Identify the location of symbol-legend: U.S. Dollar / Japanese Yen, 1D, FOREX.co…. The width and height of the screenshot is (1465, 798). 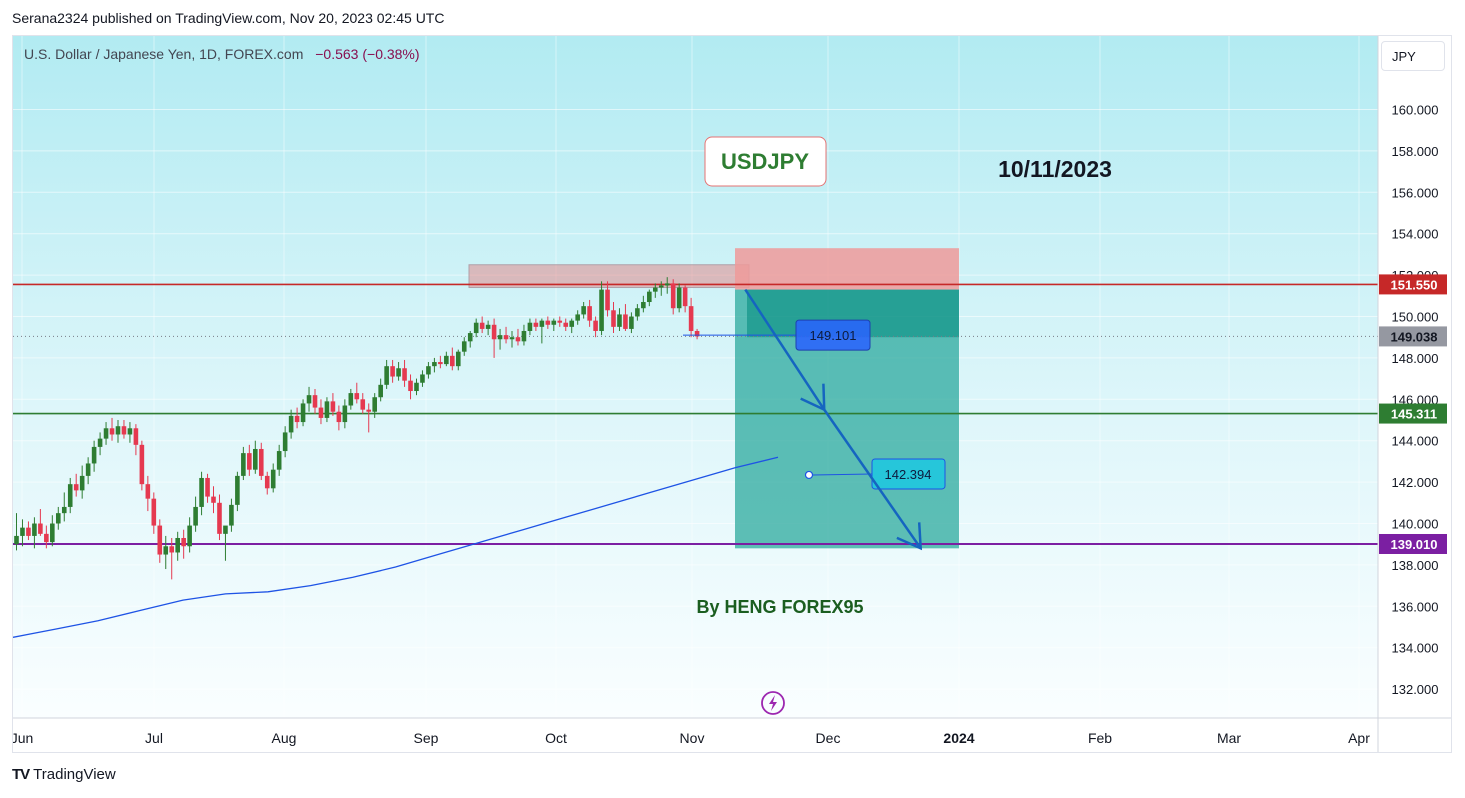
(222, 54).